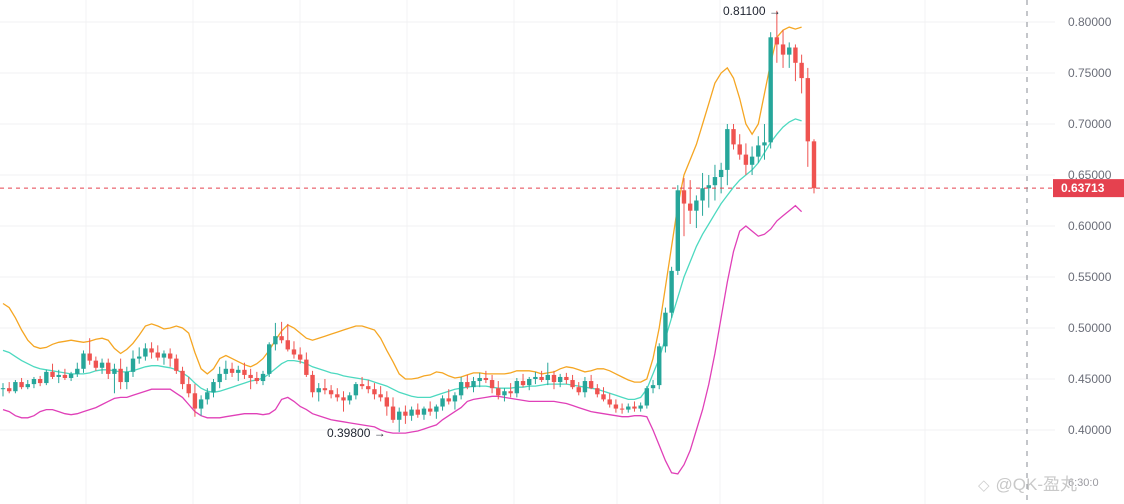 The image size is (1124, 504). What do you see at coordinates (984, 485) in the screenshot?
I see `binance-diamond-icon: ◇` at bounding box center [984, 485].